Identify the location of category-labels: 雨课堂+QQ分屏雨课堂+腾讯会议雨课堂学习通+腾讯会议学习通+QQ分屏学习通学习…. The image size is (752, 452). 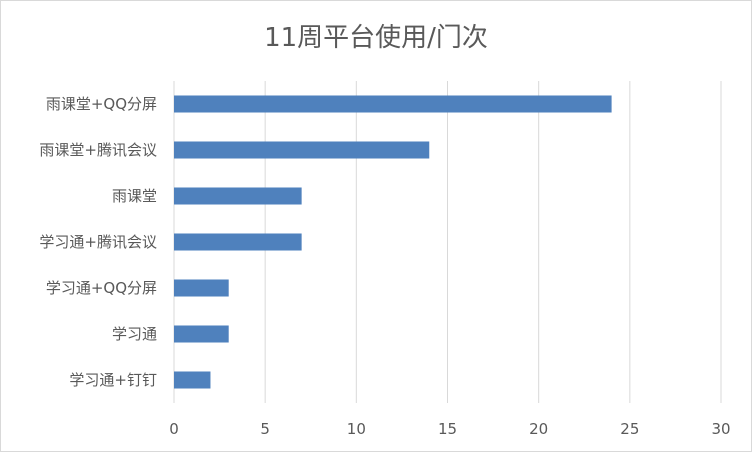
(98, 242).